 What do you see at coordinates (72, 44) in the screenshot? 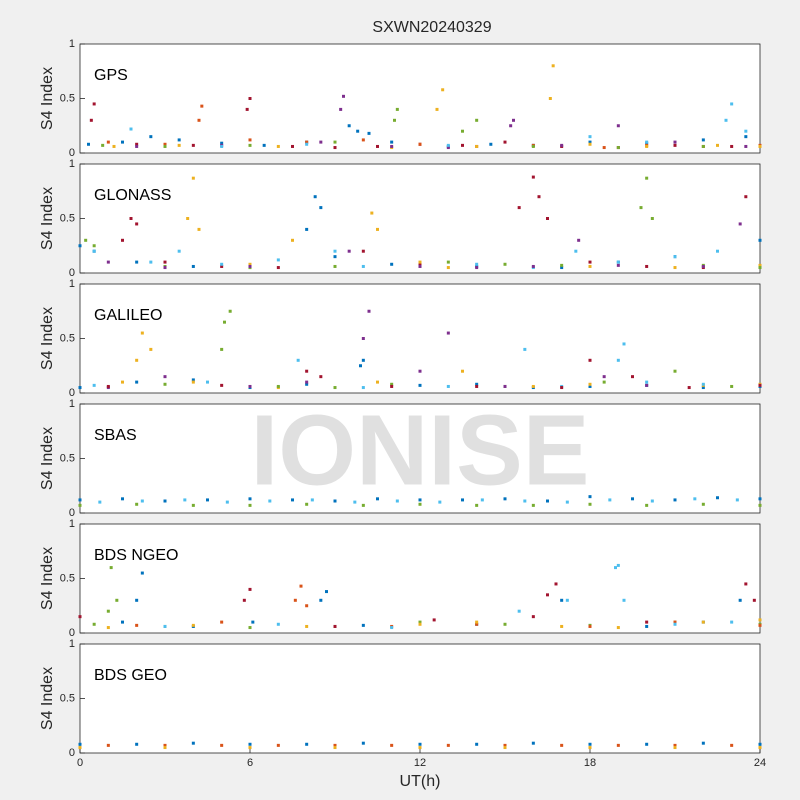
I see `y-tick-label: 1` at bounding box center [72, 44].